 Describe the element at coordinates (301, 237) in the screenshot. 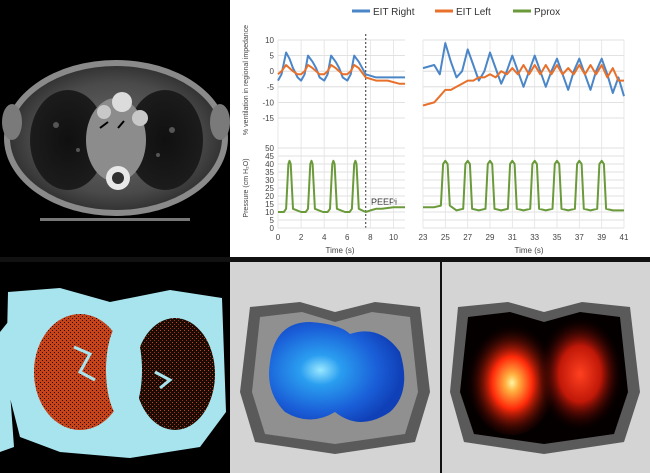

I see `x-tick-label: 2` at that location.